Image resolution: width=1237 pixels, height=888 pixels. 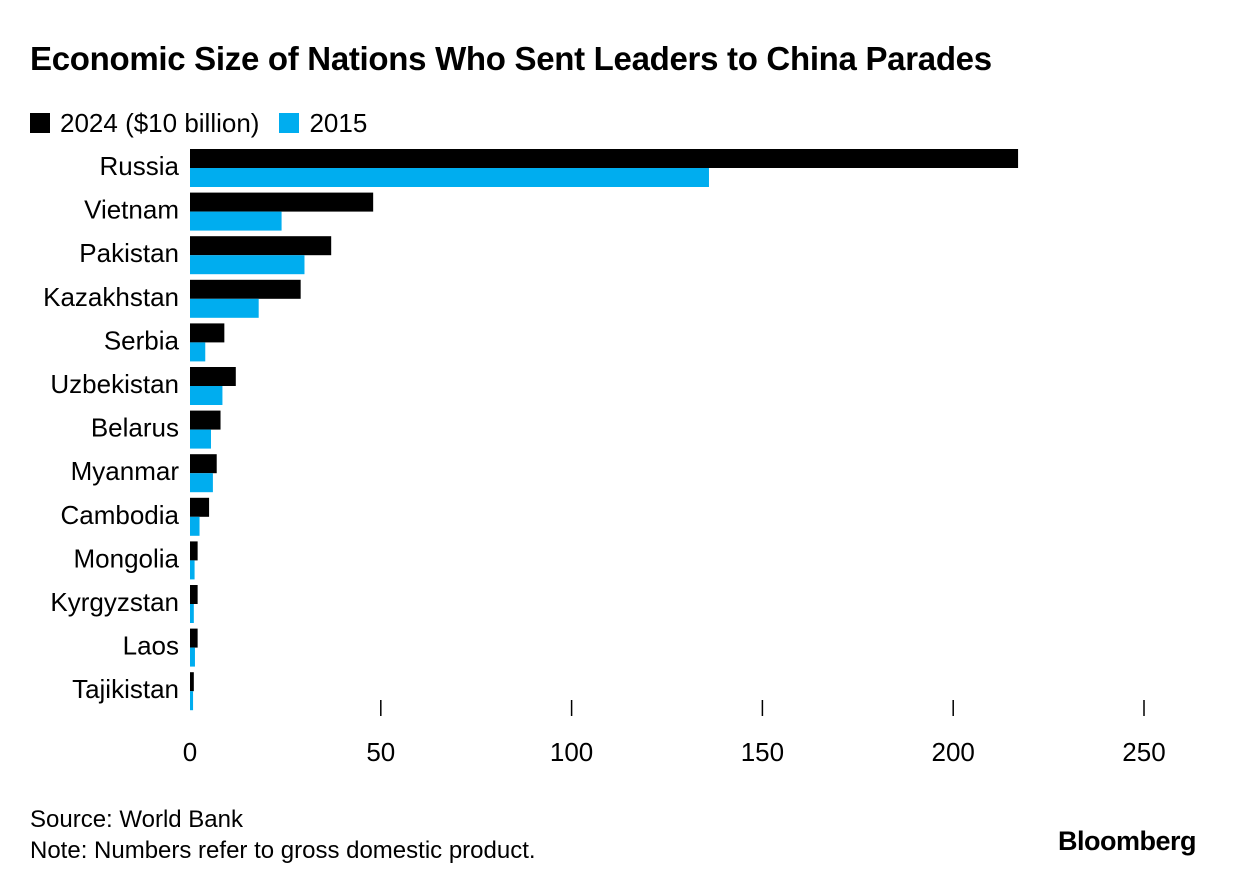 I want to click on bar-russia-2024, so click(x=604, y=158).